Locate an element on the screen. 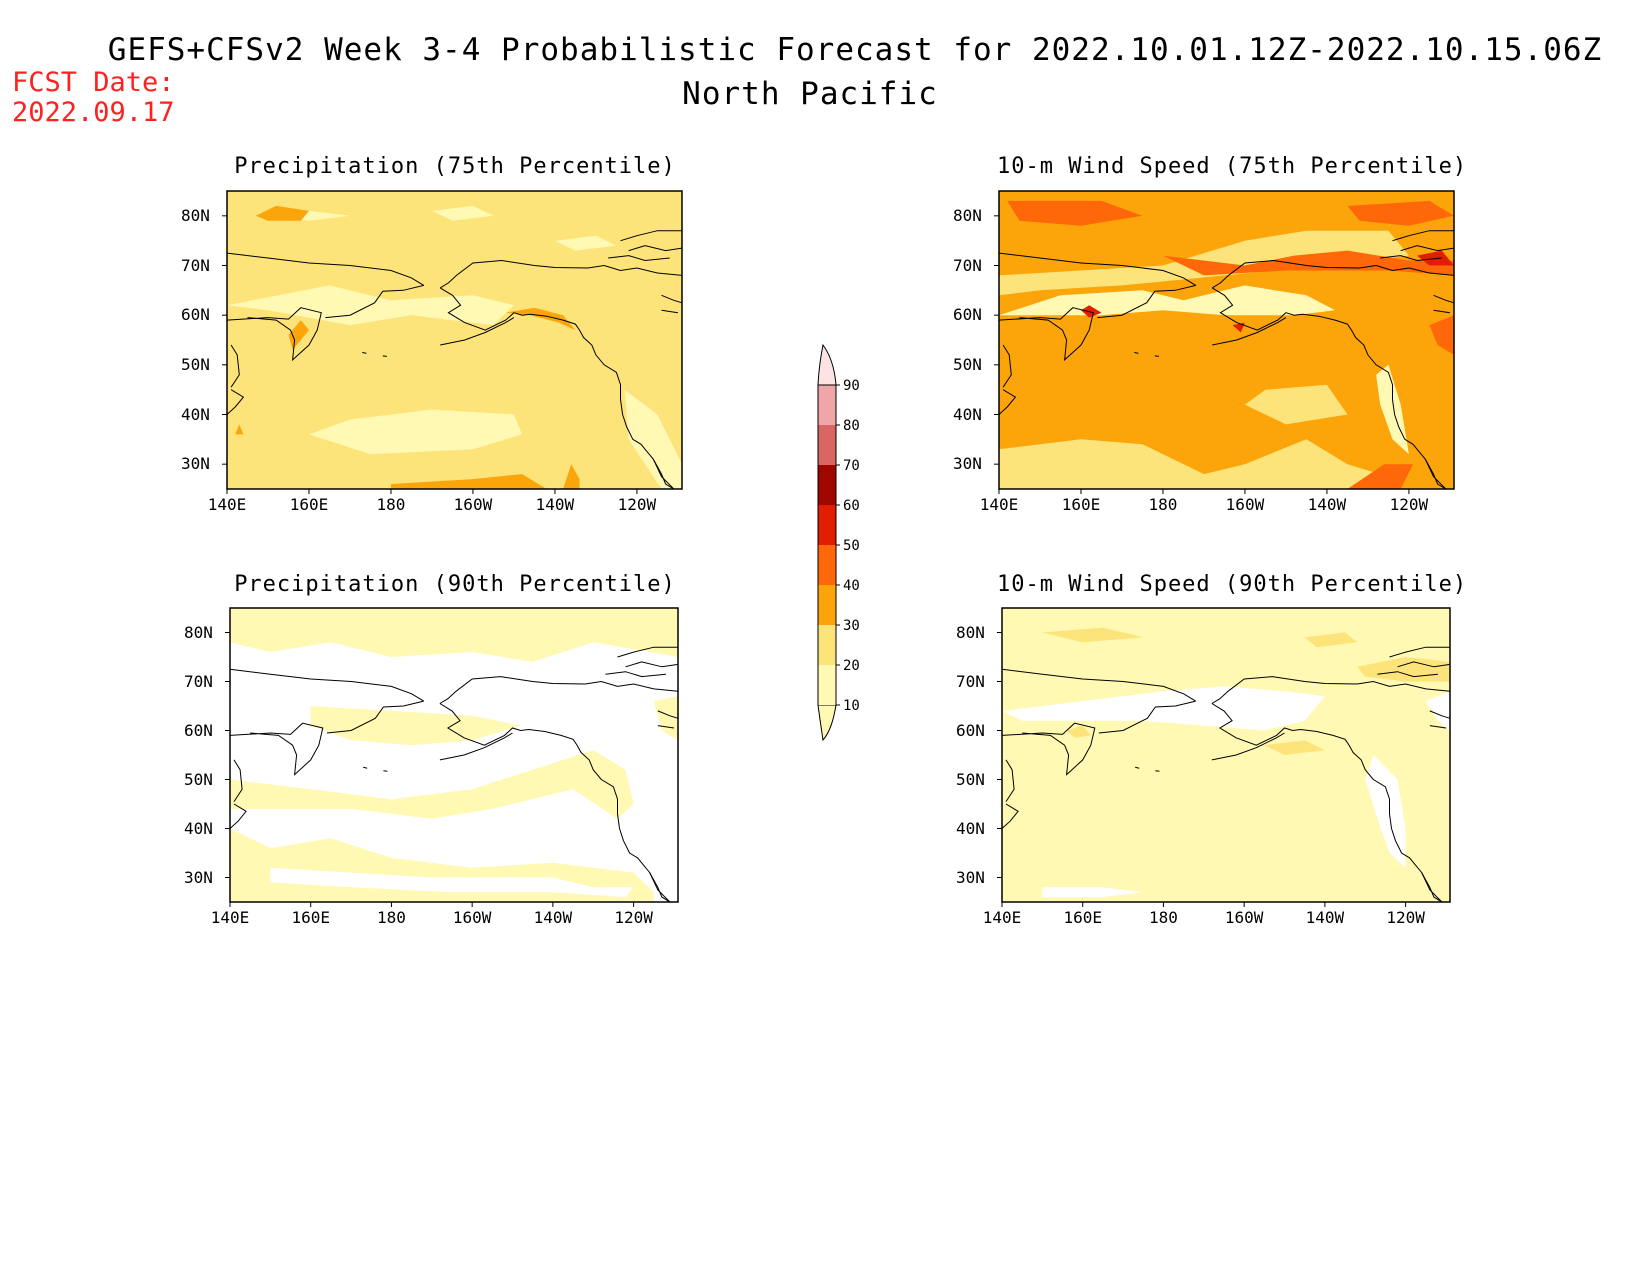 This screenshot has height=1275, width=1650. colorbar-level-label: 70 is located at coordinates (851, 466).